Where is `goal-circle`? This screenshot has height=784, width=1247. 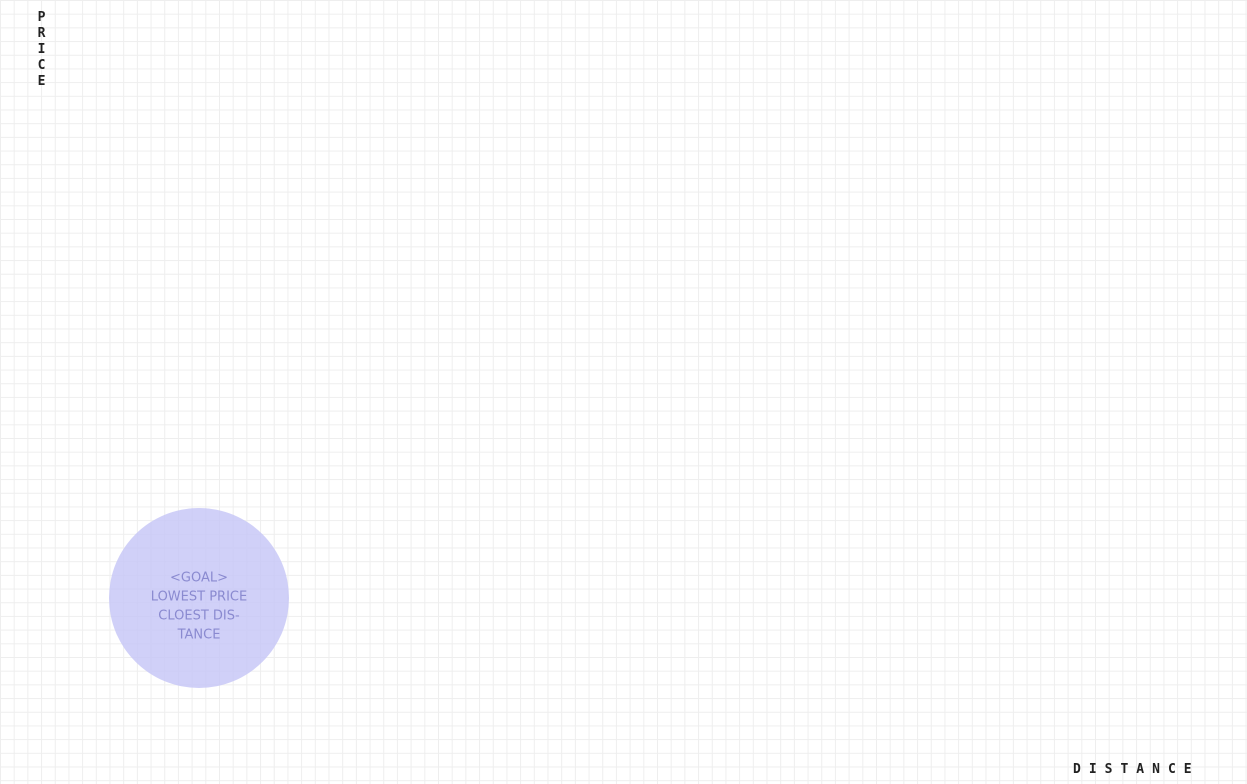 goal-circle is located at coordinates (199, 598).